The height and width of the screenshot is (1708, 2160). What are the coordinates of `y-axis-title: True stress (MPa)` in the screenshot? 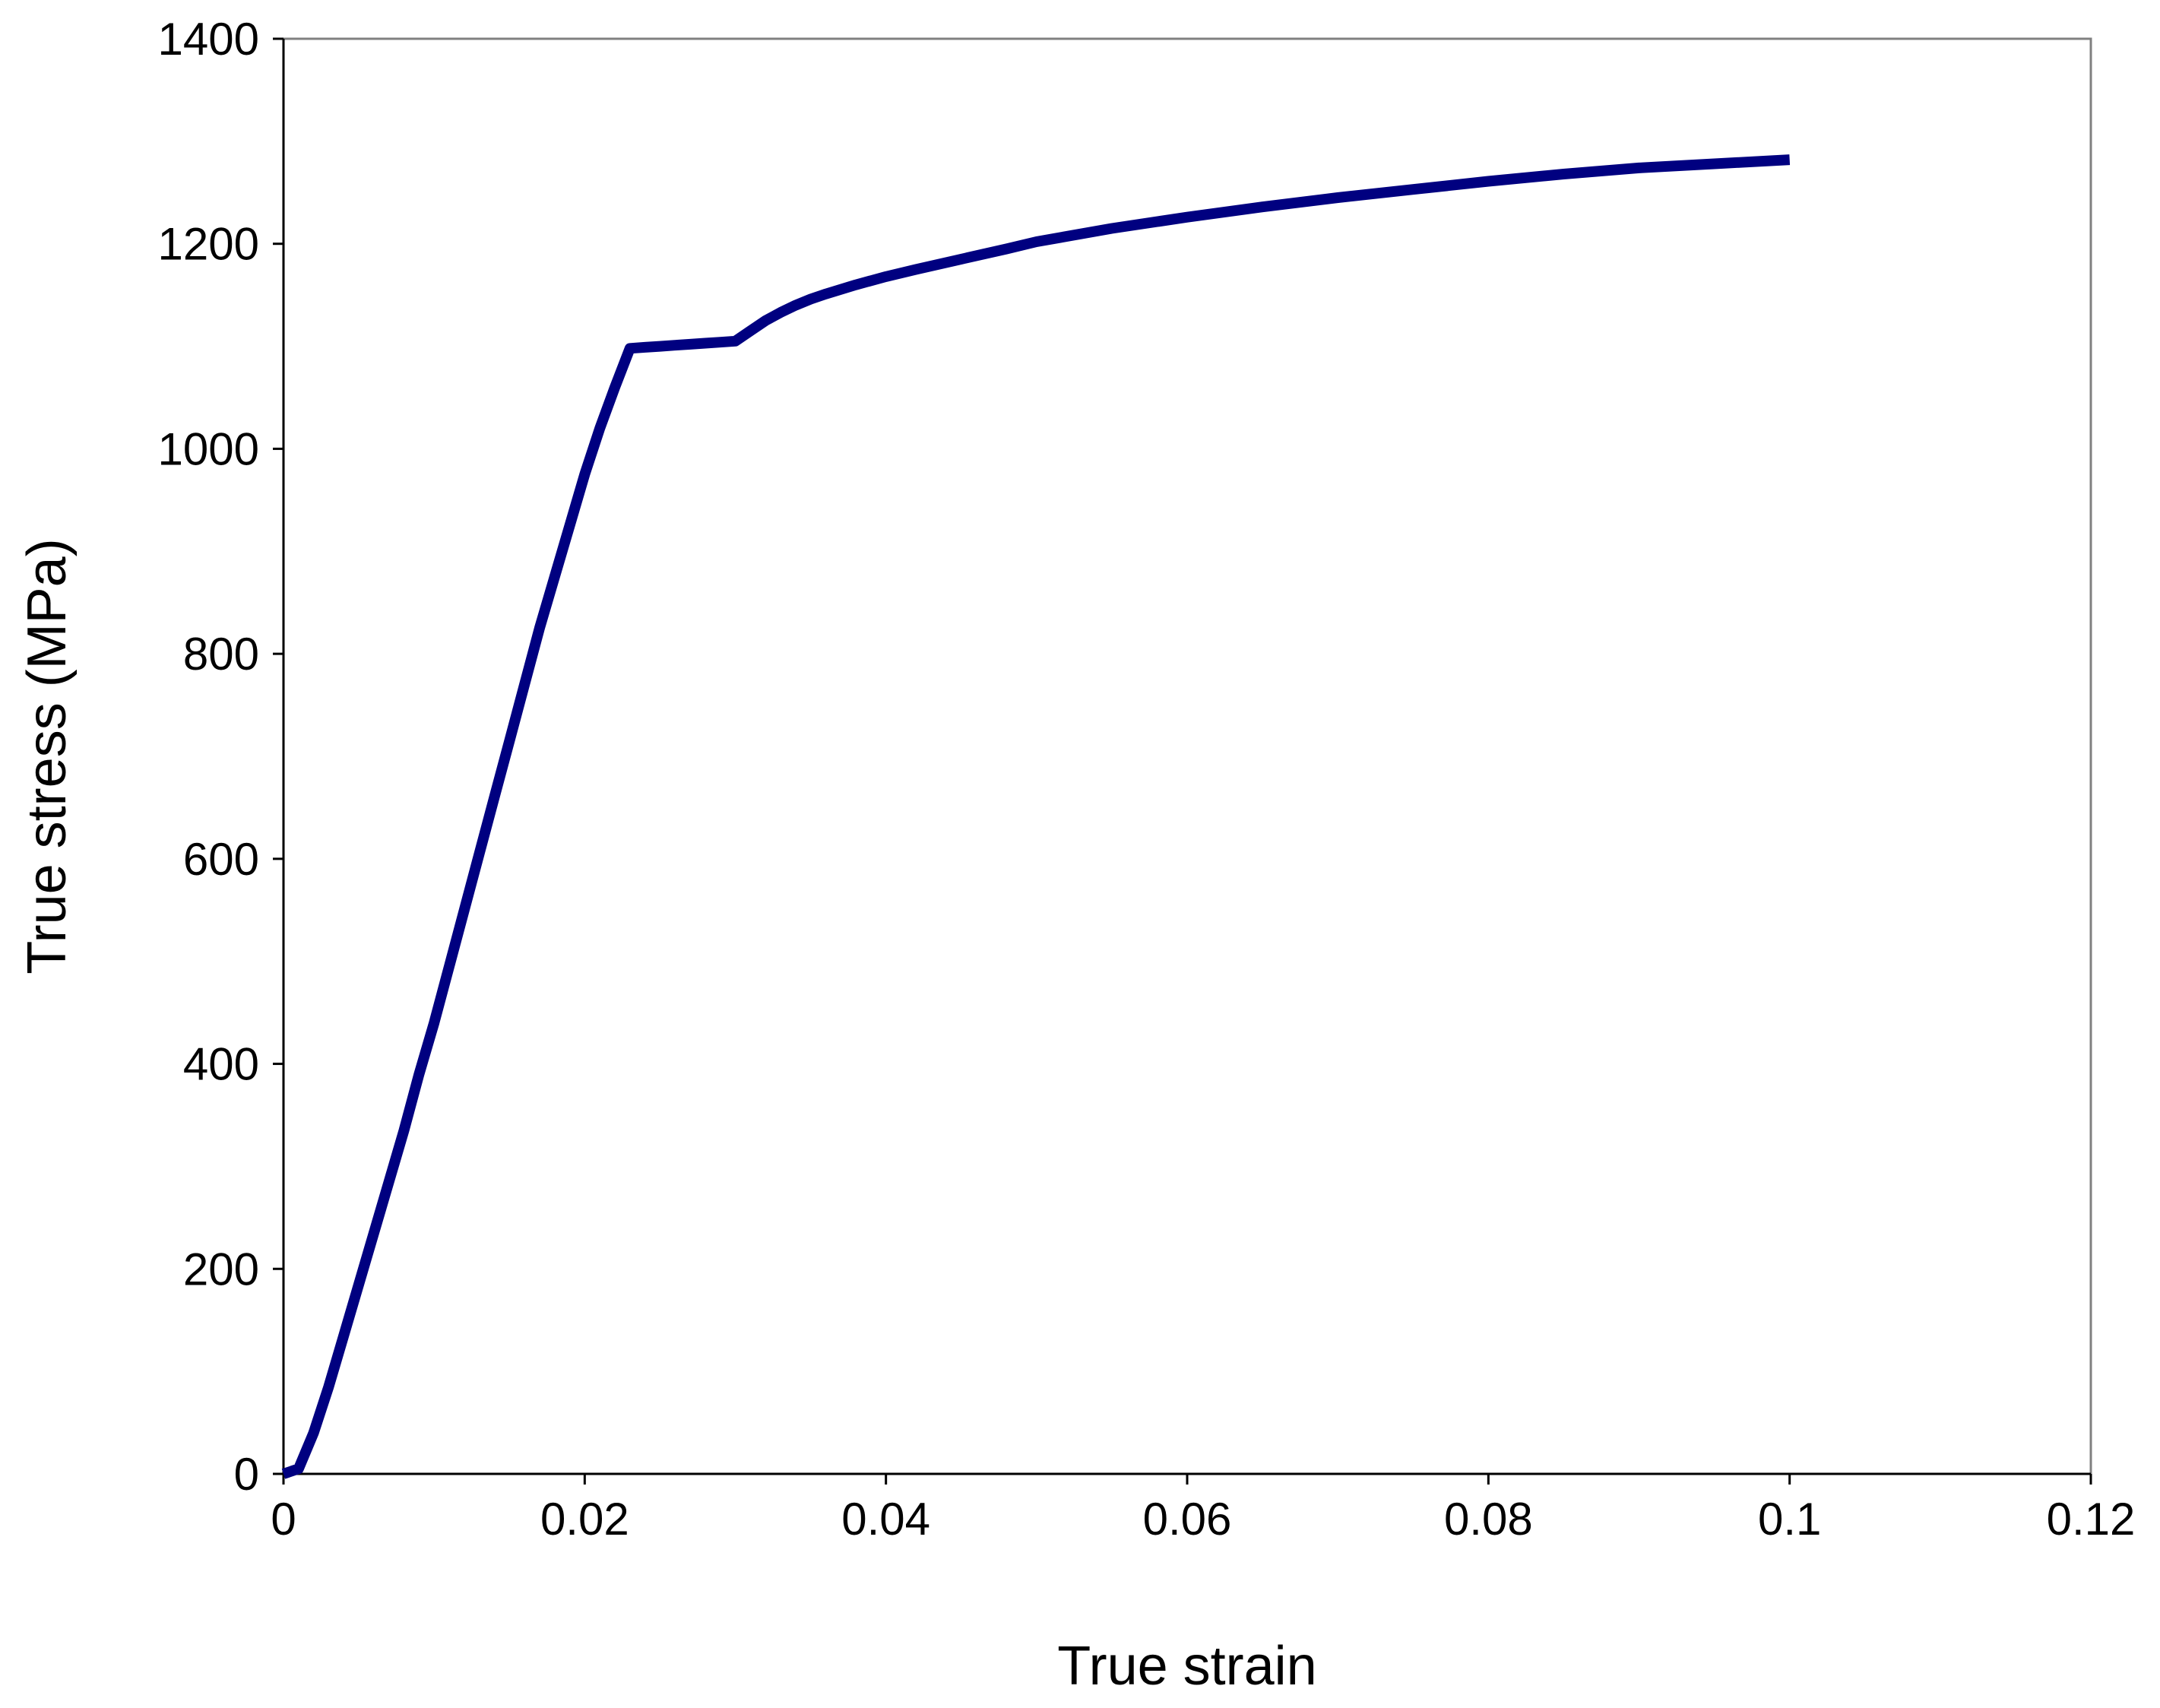 It's located at (47, 756).